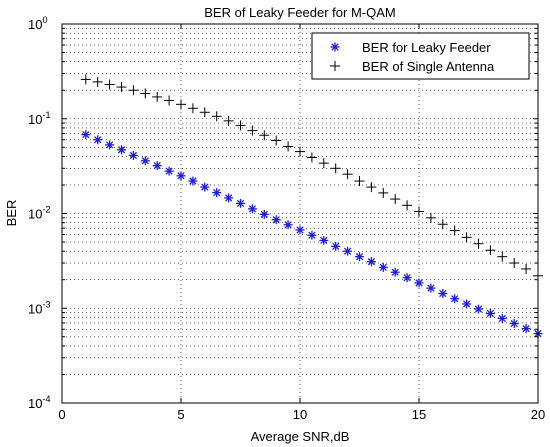 Image resolution: width=550 pixels, height=447 pixels. Describe the element at coordinates (428, 66) in the screenshot. I see `legend-label-single-antenna: BER of Single Antenna` at that location.